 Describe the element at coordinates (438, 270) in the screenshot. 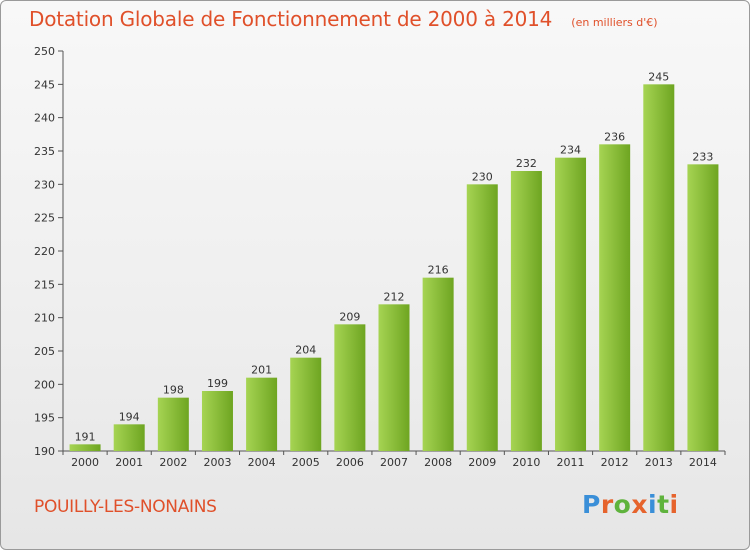

I see `data-label: 216` at that location.